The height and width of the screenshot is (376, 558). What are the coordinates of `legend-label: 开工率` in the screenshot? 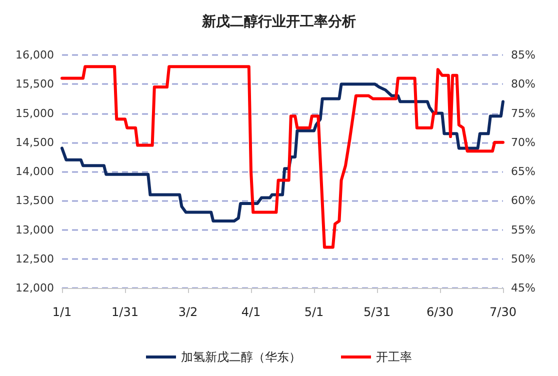 It's located at (394, 357).